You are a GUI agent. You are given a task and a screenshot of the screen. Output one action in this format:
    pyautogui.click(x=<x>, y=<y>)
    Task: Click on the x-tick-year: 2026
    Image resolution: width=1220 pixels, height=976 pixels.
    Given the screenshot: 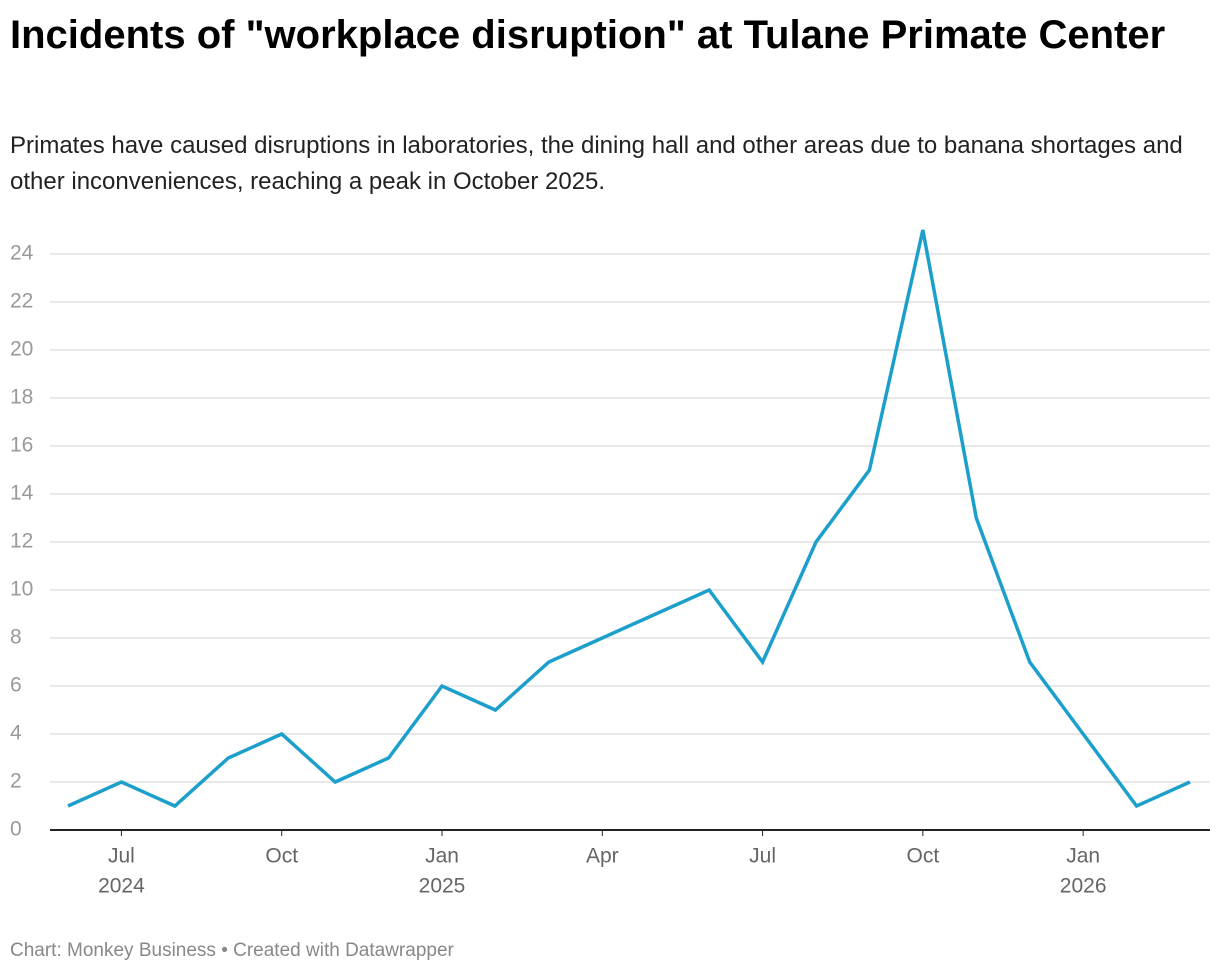 What is the action you would take?
    pyautogui.click(x=1083, y=886)
    